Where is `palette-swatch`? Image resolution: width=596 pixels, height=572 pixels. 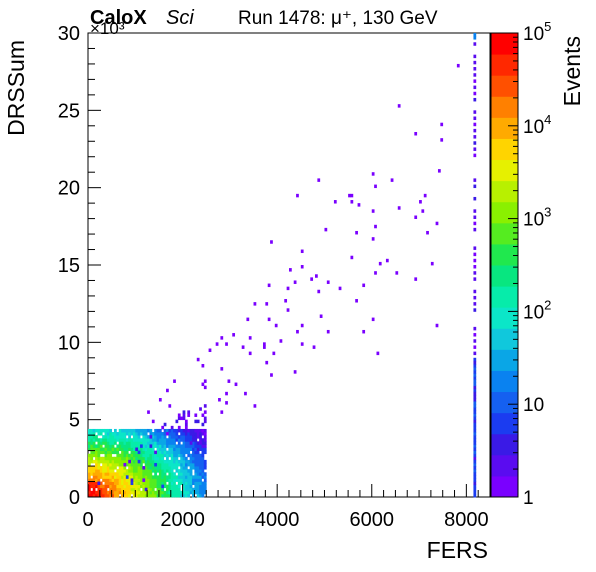
palette-swatch is located at coordinates (504, 360).